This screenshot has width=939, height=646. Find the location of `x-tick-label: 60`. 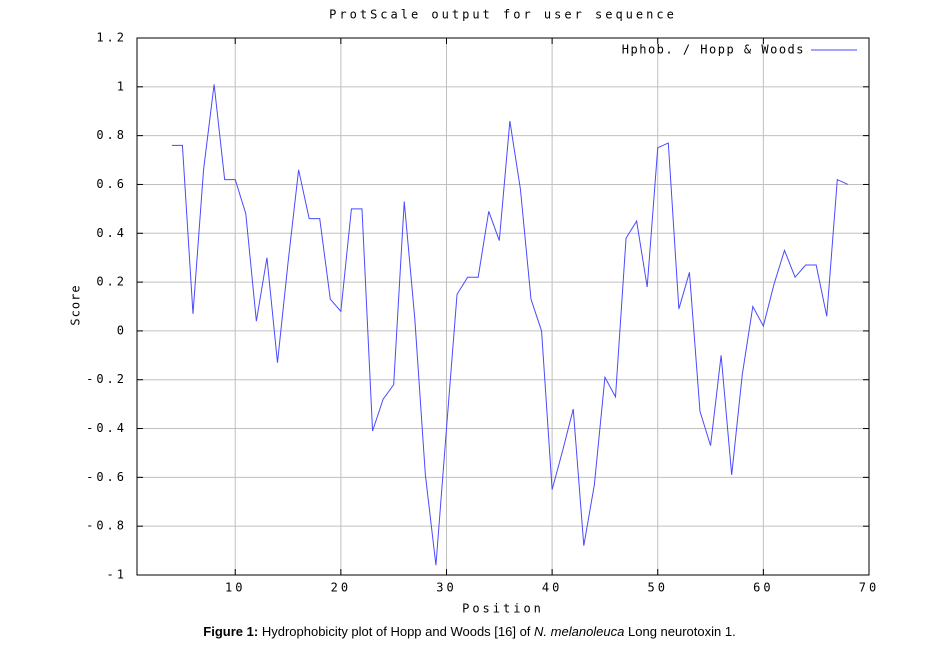

x-tick-label: 60 is located at coordinates (763, 588).